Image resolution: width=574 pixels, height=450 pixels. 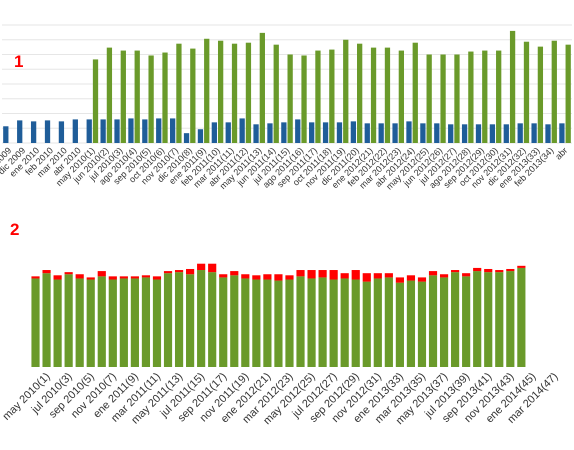 What do you see at coordinates (18, 61) in the screenshot?
I see `chart-1-panel-label: 1` at bounding box center [18, 61].